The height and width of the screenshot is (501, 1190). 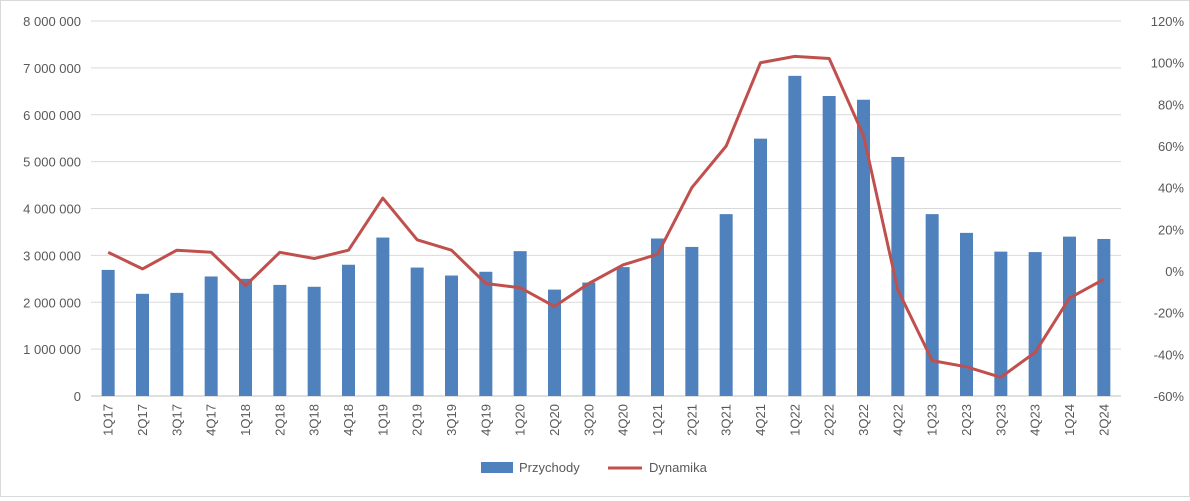 I want to click on bar-4q21, so click(x=760, y=267).